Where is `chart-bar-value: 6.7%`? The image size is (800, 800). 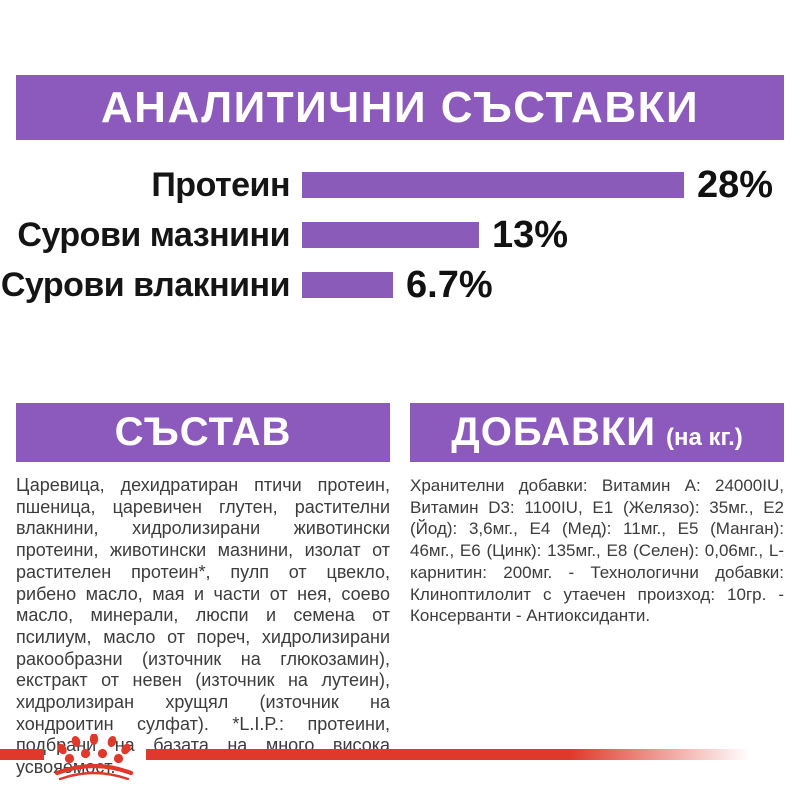
chart-bar-value: 6.7% is located at coordinates (449, 284).